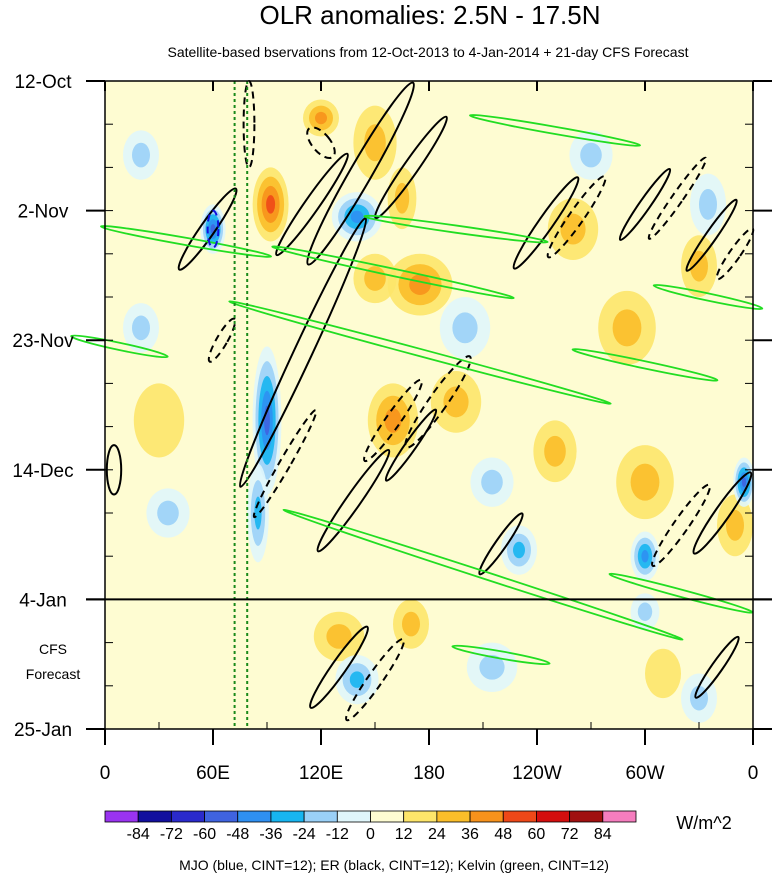  Describe the element at coordinates (43, 82) in the screenshot. I see `y-tick-label: 12-Oct` at that location.